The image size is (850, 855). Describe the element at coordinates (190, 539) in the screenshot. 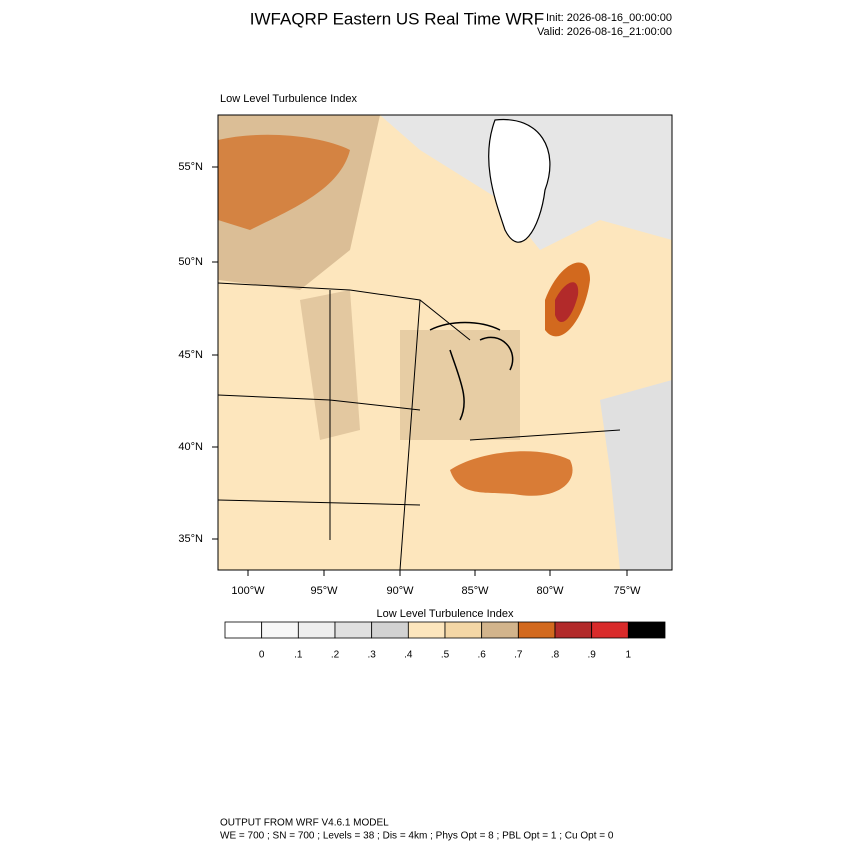

I see `lat-label: 35°N` at that location.